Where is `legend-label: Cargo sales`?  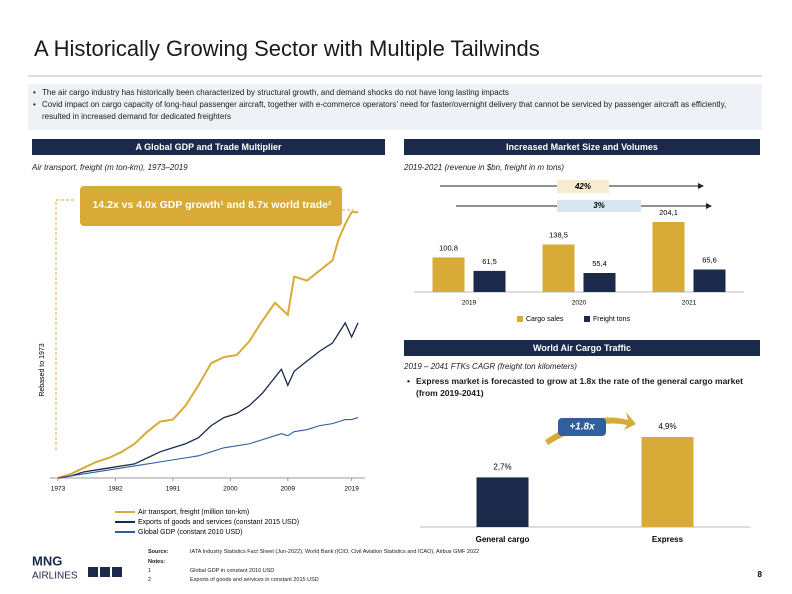 legend-label: Cargo sales is located at coordinates (545, 319).